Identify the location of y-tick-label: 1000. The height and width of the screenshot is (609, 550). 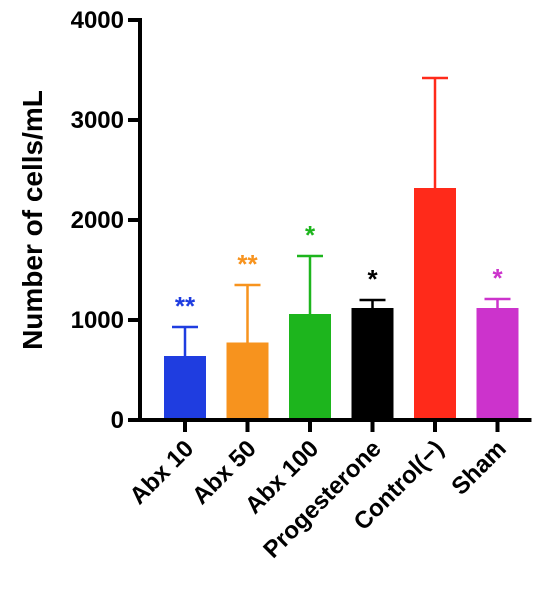
(97, 320).